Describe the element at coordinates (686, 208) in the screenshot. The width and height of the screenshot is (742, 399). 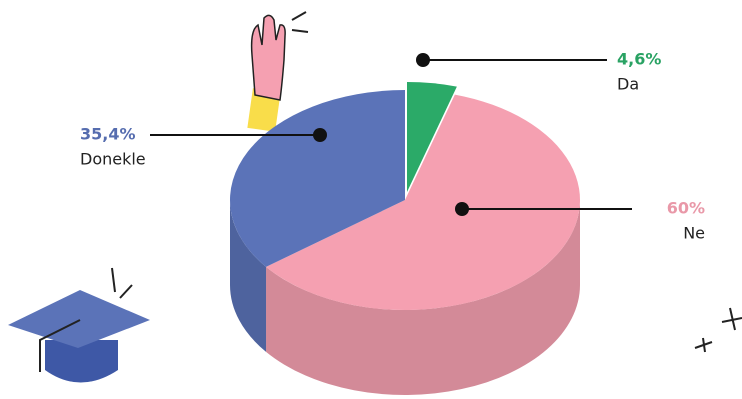
I see `value-label: 60%` at that location.